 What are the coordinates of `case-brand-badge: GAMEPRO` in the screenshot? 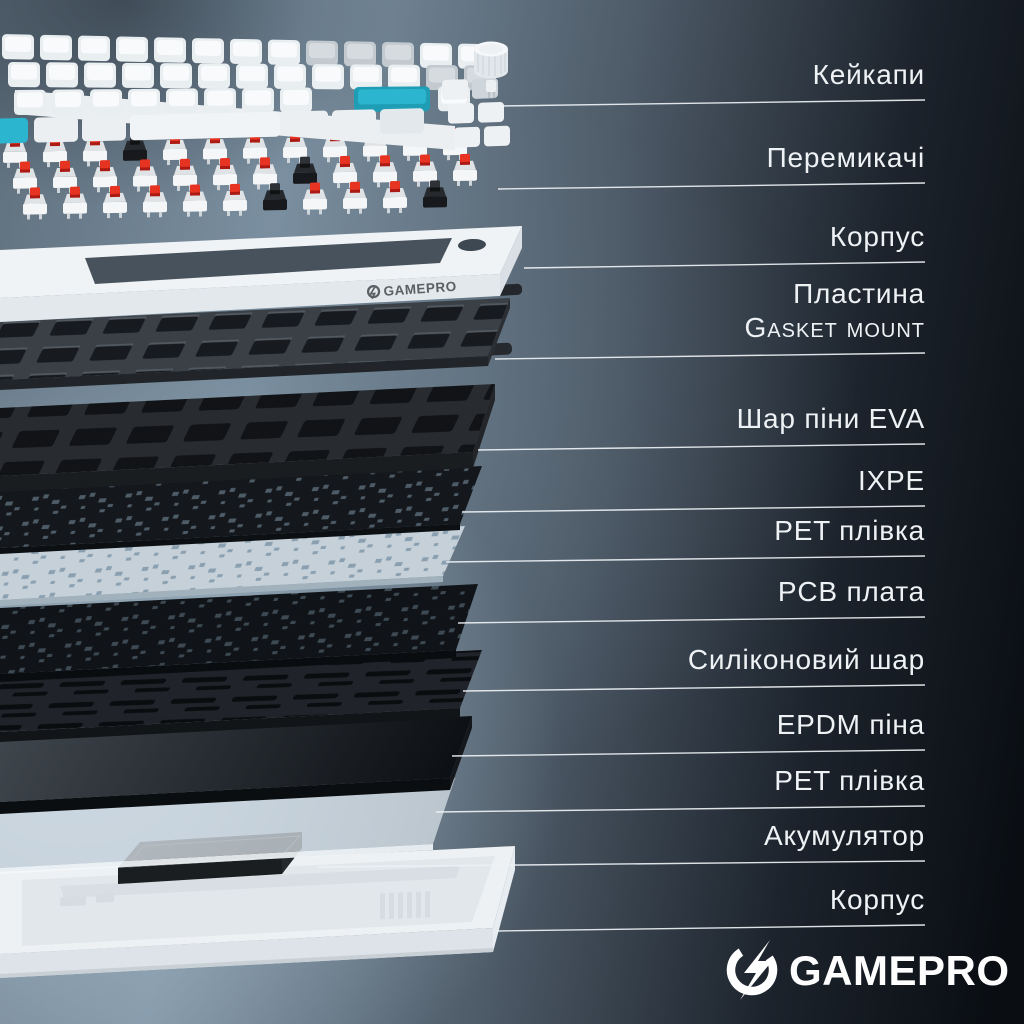 It's located at (411, 289).